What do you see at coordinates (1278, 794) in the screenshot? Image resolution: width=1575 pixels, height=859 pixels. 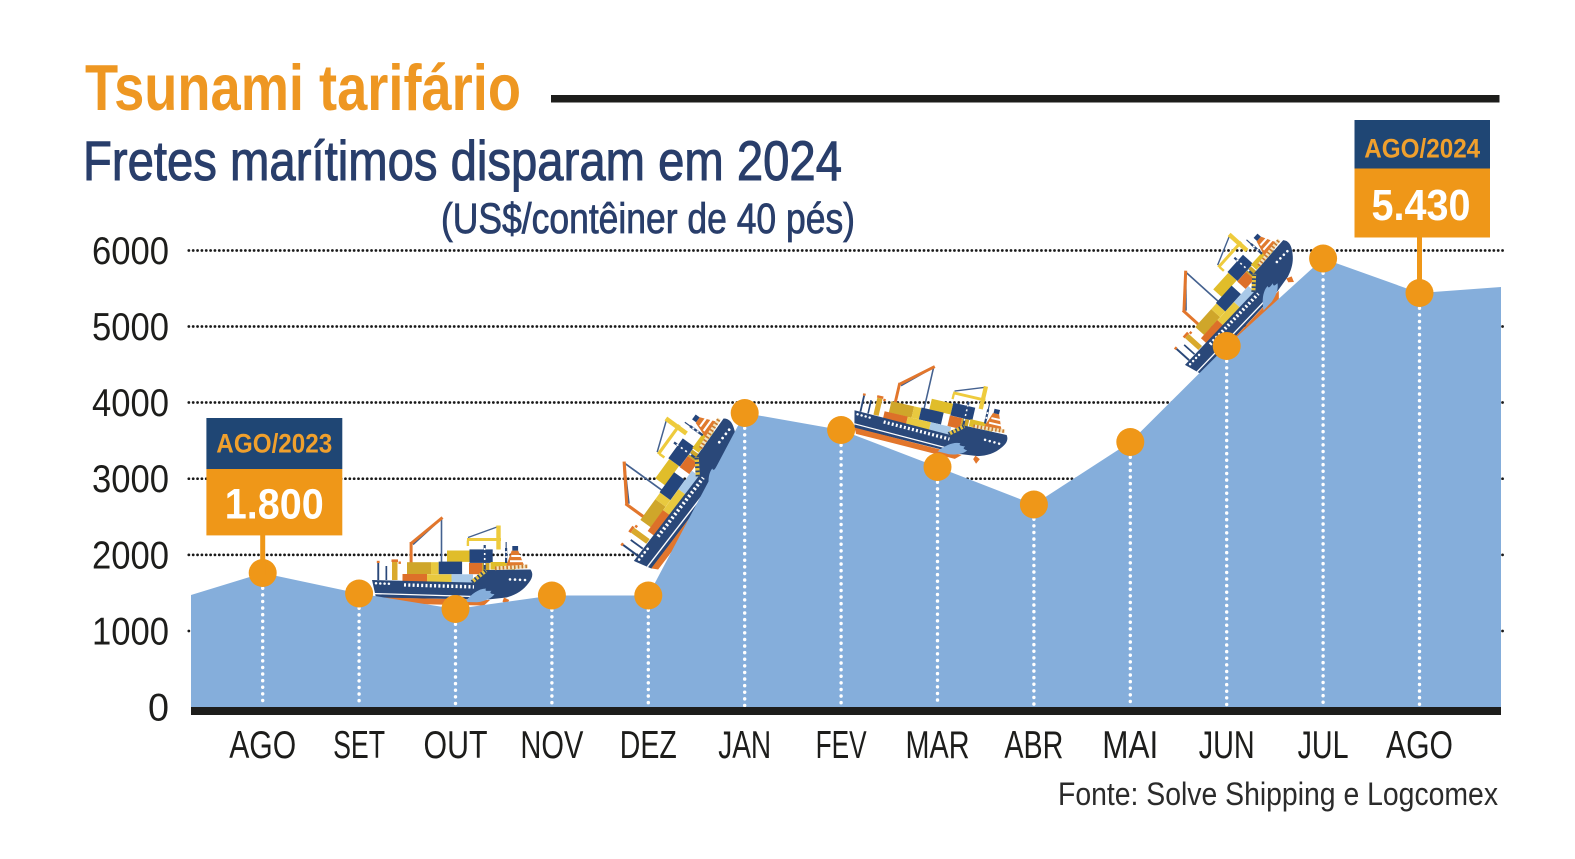 I see `svg-text:Fonte: Solve Shipping e Logcom: Fonte: Solve Shipping e Logcomex` at bounding box center [1278, 794].